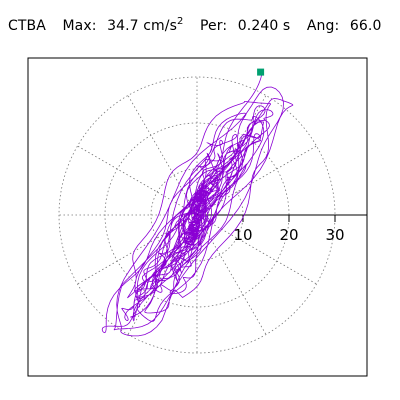 The width and height of the screenshot is (400, 400). I want to click on ang-value: 66.0, so click(365, 26).